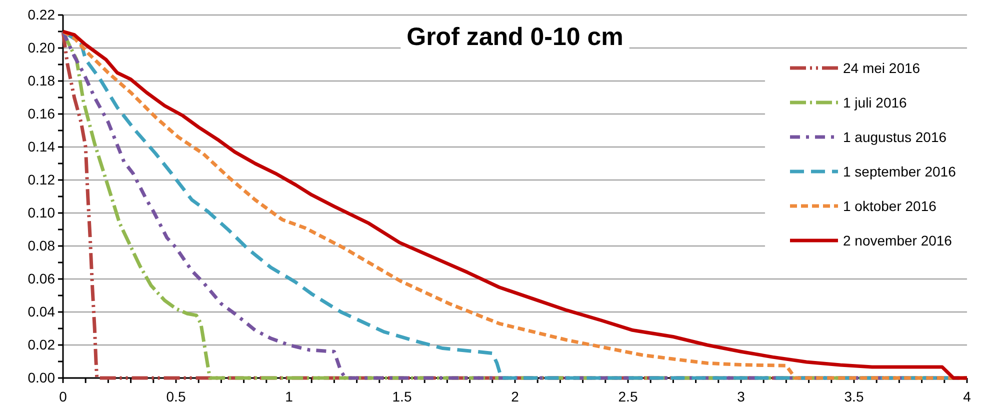 The width and height of the screenshot is (985, 417). Describe the element at coordinates (42, 377) in the screenshot. I see `y-tick-label: 0.00` at that location.